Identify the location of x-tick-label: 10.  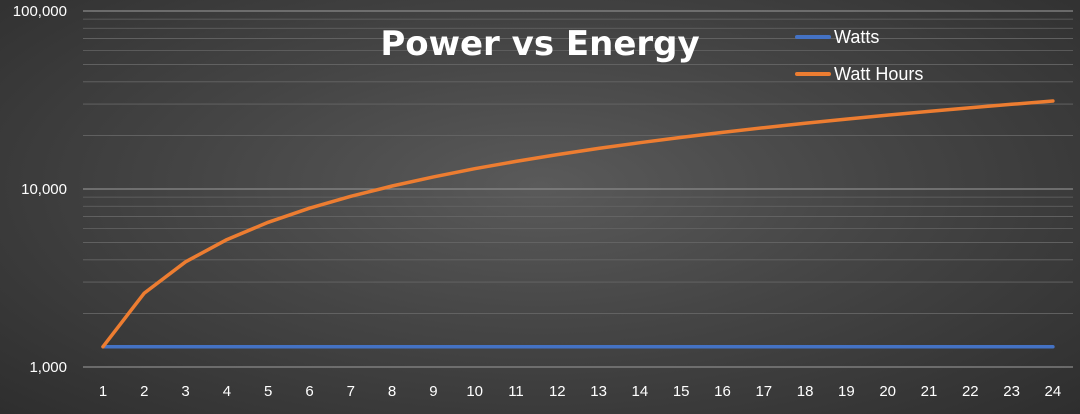
(474, 391).